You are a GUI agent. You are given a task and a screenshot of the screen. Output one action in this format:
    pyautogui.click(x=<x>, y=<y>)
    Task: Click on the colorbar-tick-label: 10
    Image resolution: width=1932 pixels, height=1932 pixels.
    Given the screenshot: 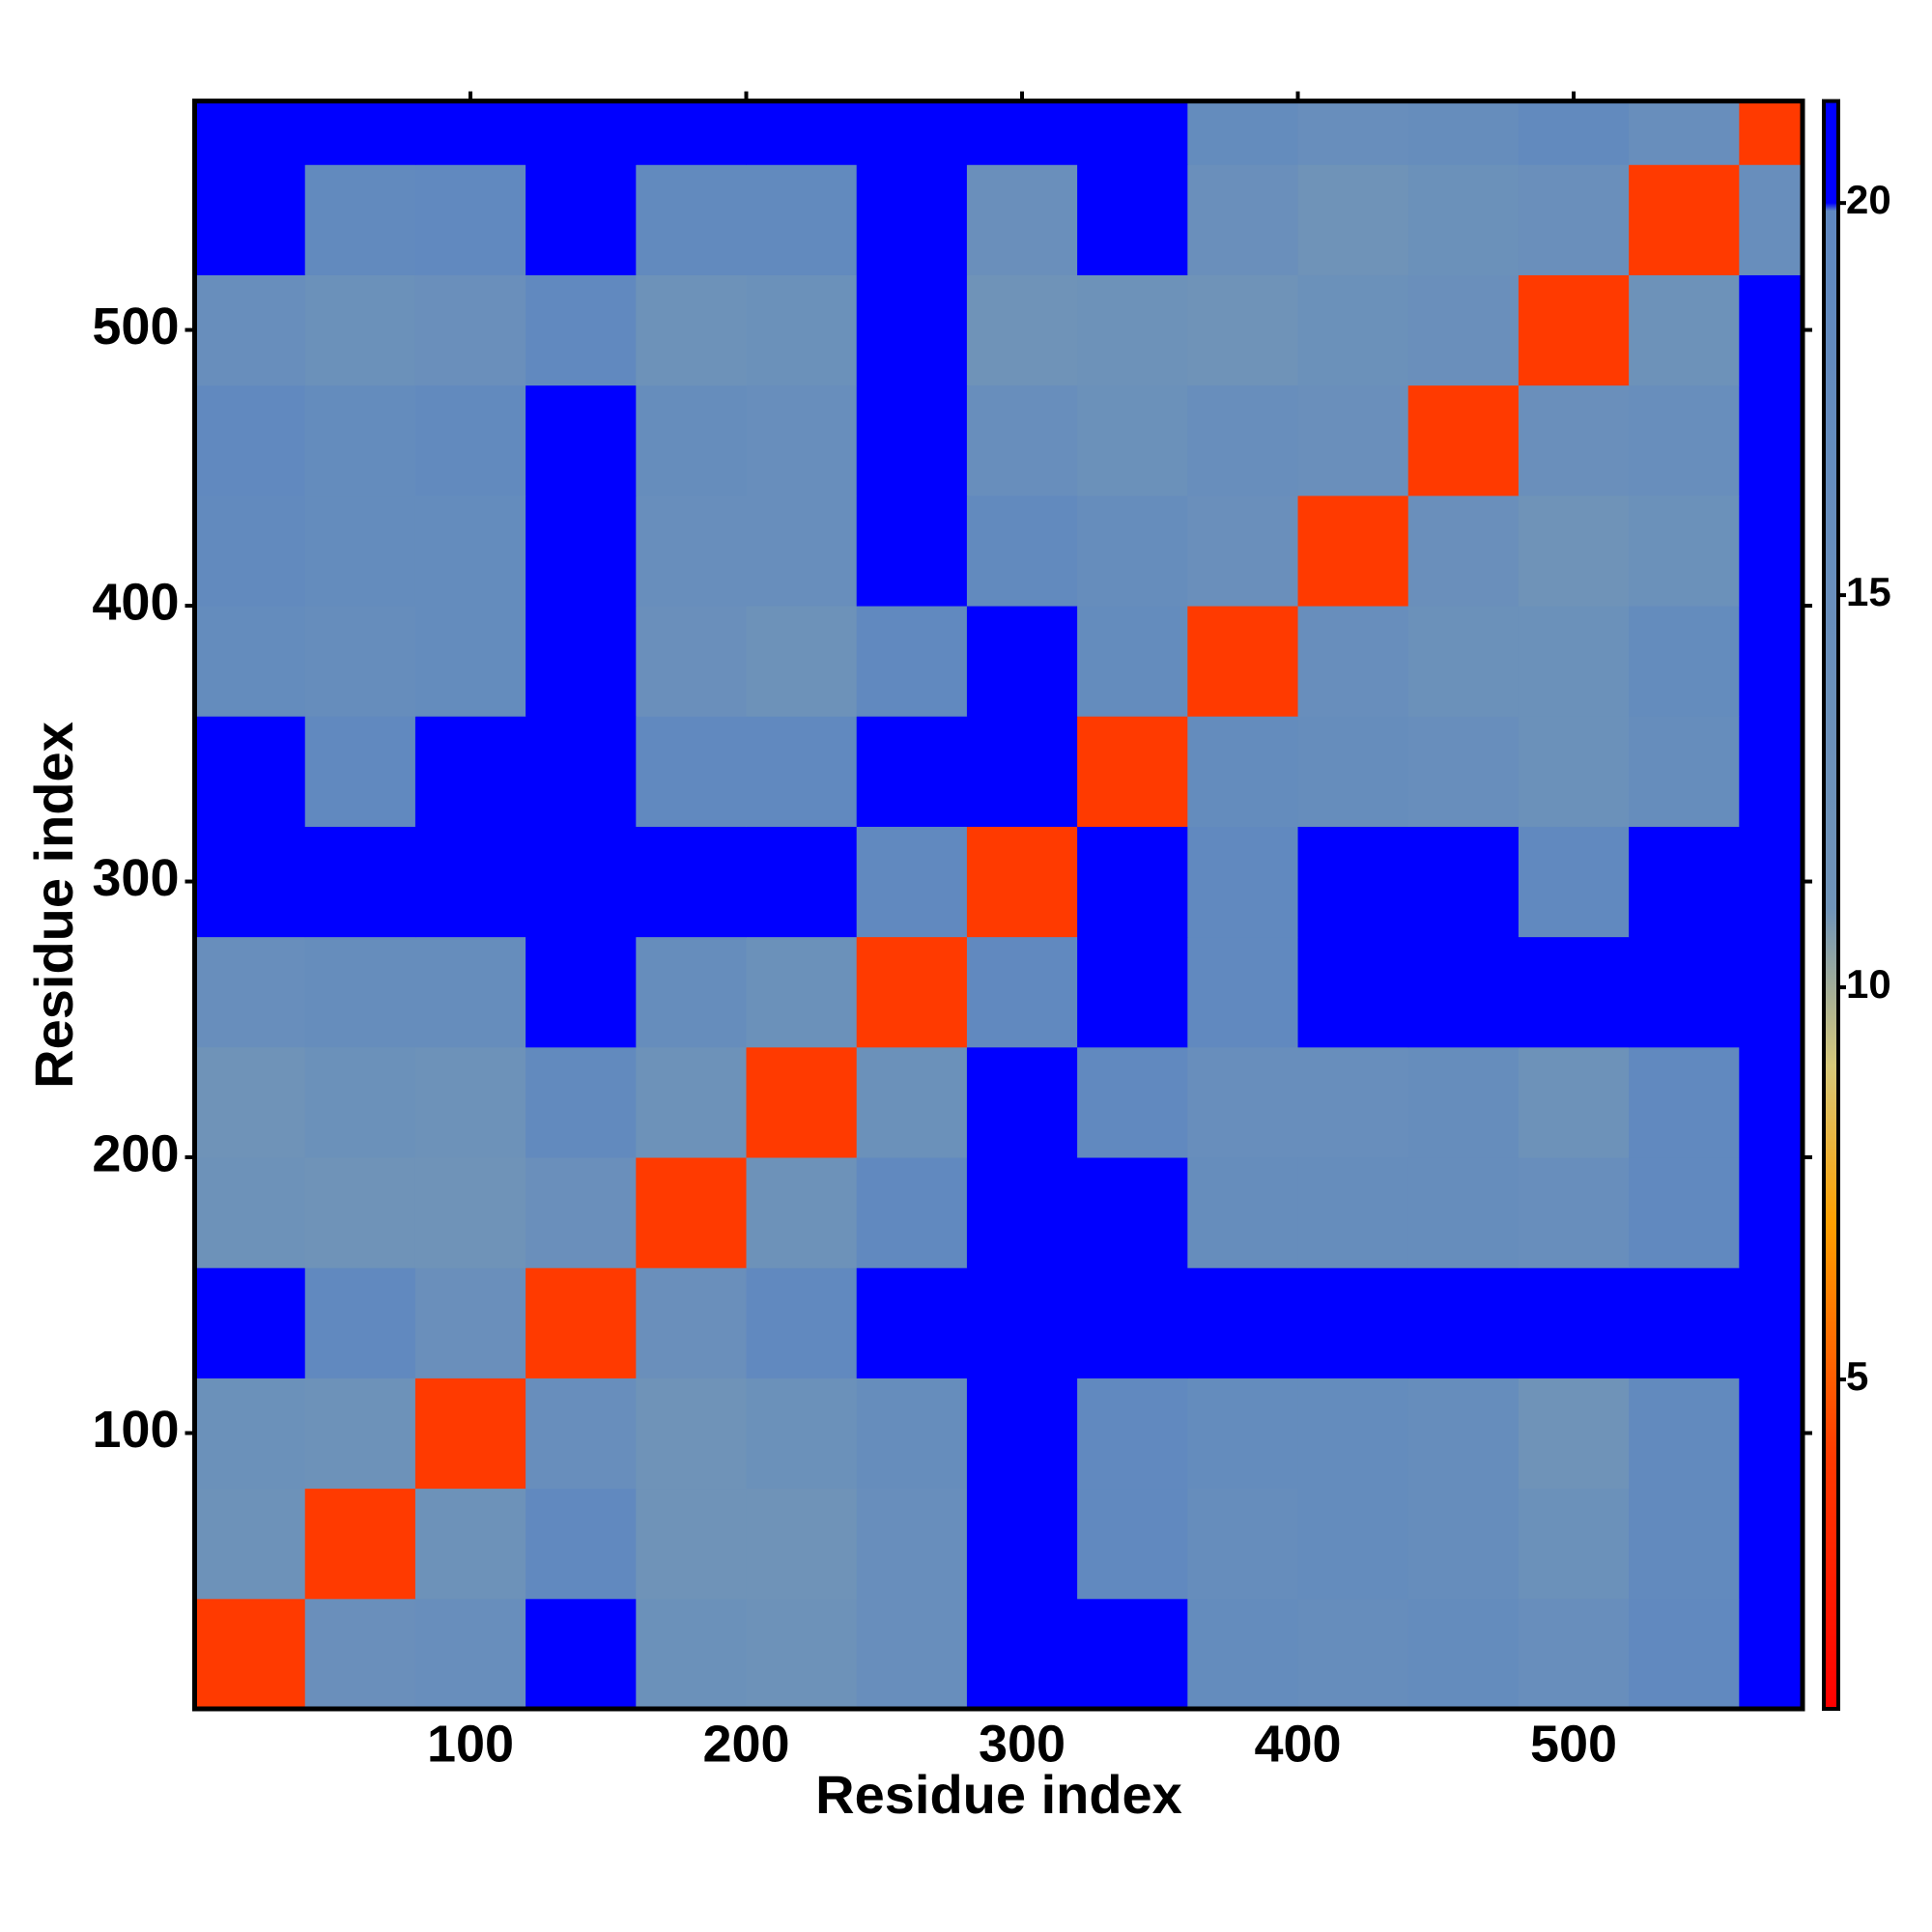 What is the action you would take?
    pyautogui.click(x=1868, y=984)
    